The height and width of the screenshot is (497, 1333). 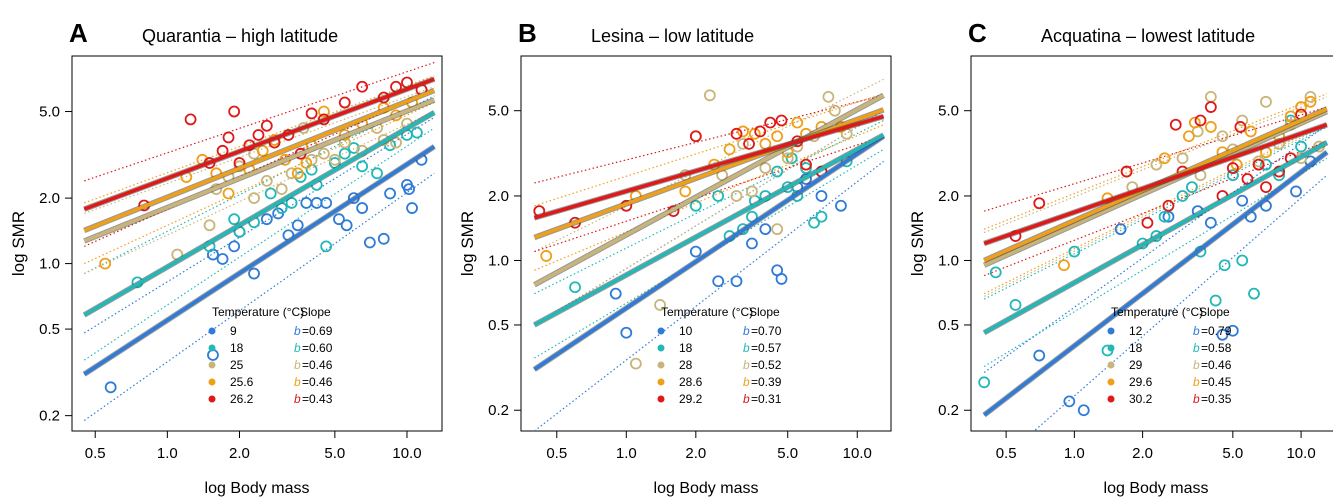 What do you see at coordinates (317, 399) in the screenshot?
I see `legend-slope-value: =0.43` at bounding box center [317, 399].